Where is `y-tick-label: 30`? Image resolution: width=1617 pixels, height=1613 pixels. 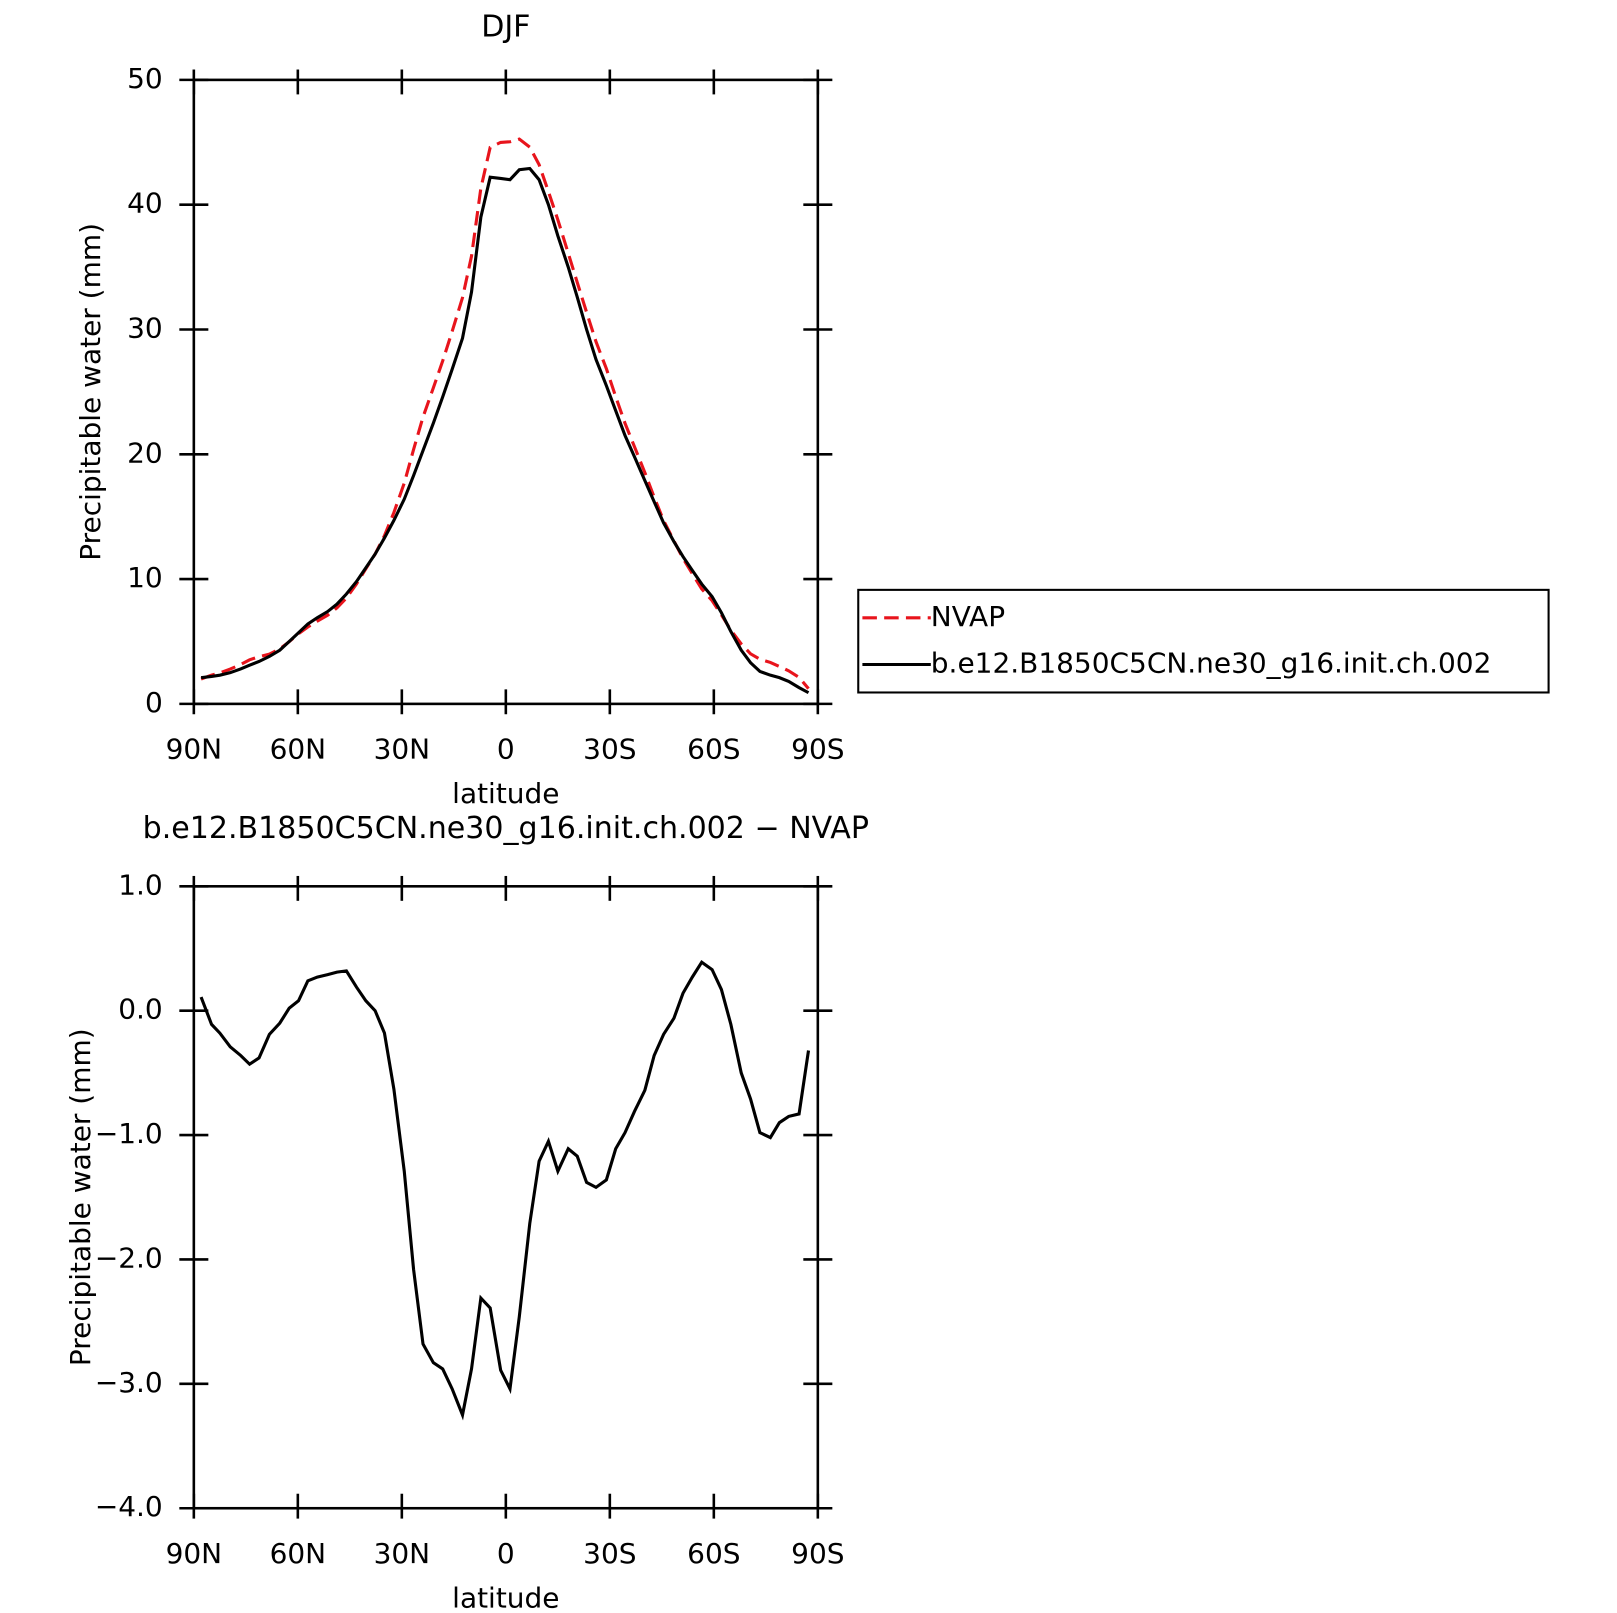
y-tick-label: 30 is located at coordinates (145, 327).